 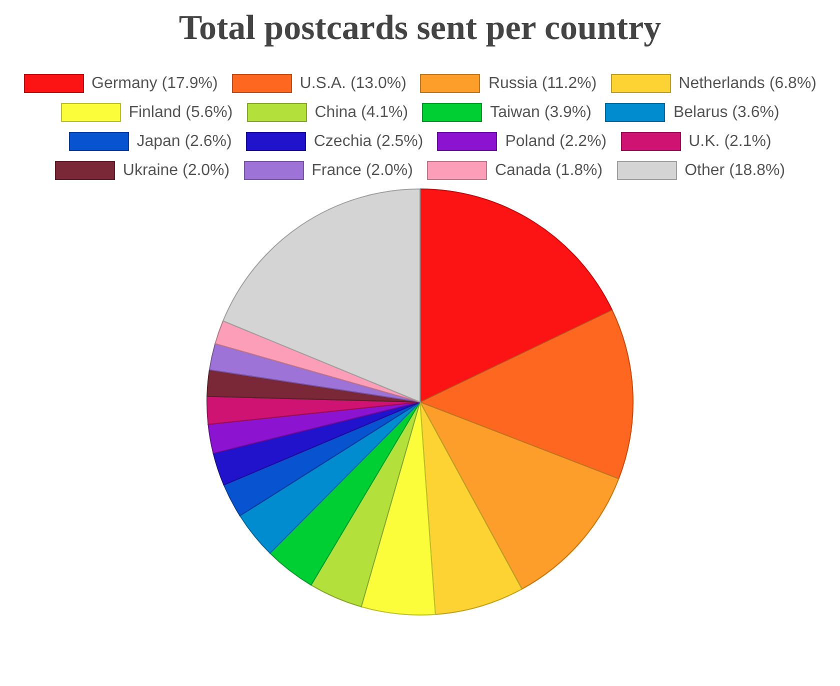 I want to click on legend-label: Other (18.8%), so click(x=735, y=171).